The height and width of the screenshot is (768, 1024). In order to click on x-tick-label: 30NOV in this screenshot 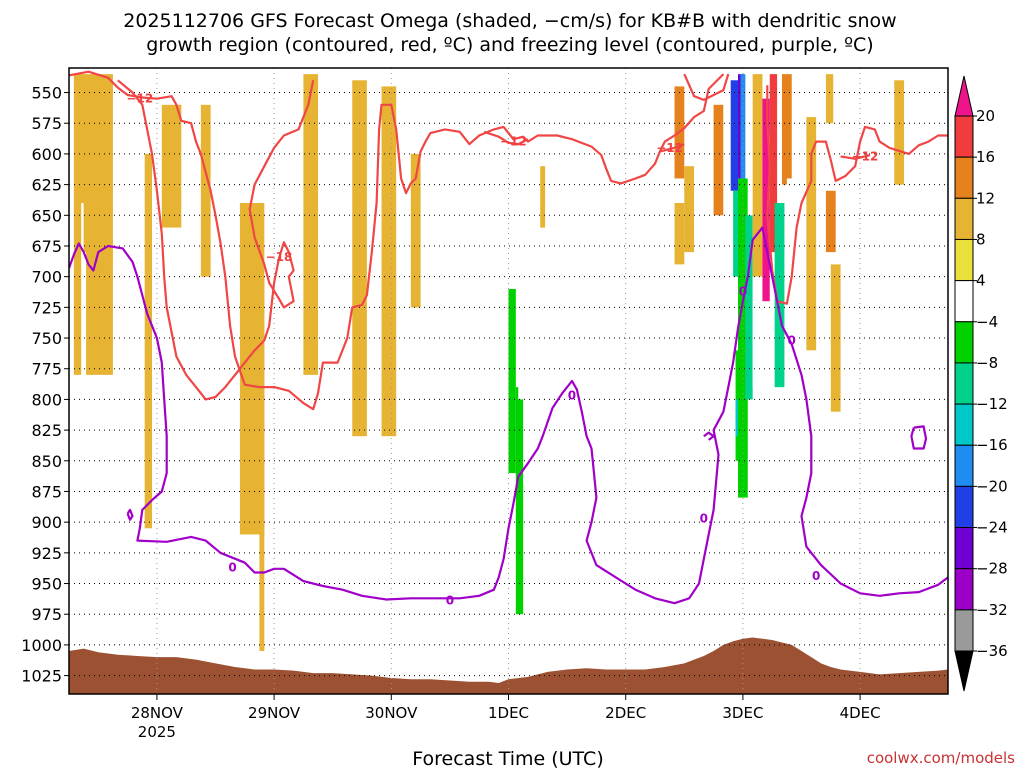, I will do `click(391, 713)`.